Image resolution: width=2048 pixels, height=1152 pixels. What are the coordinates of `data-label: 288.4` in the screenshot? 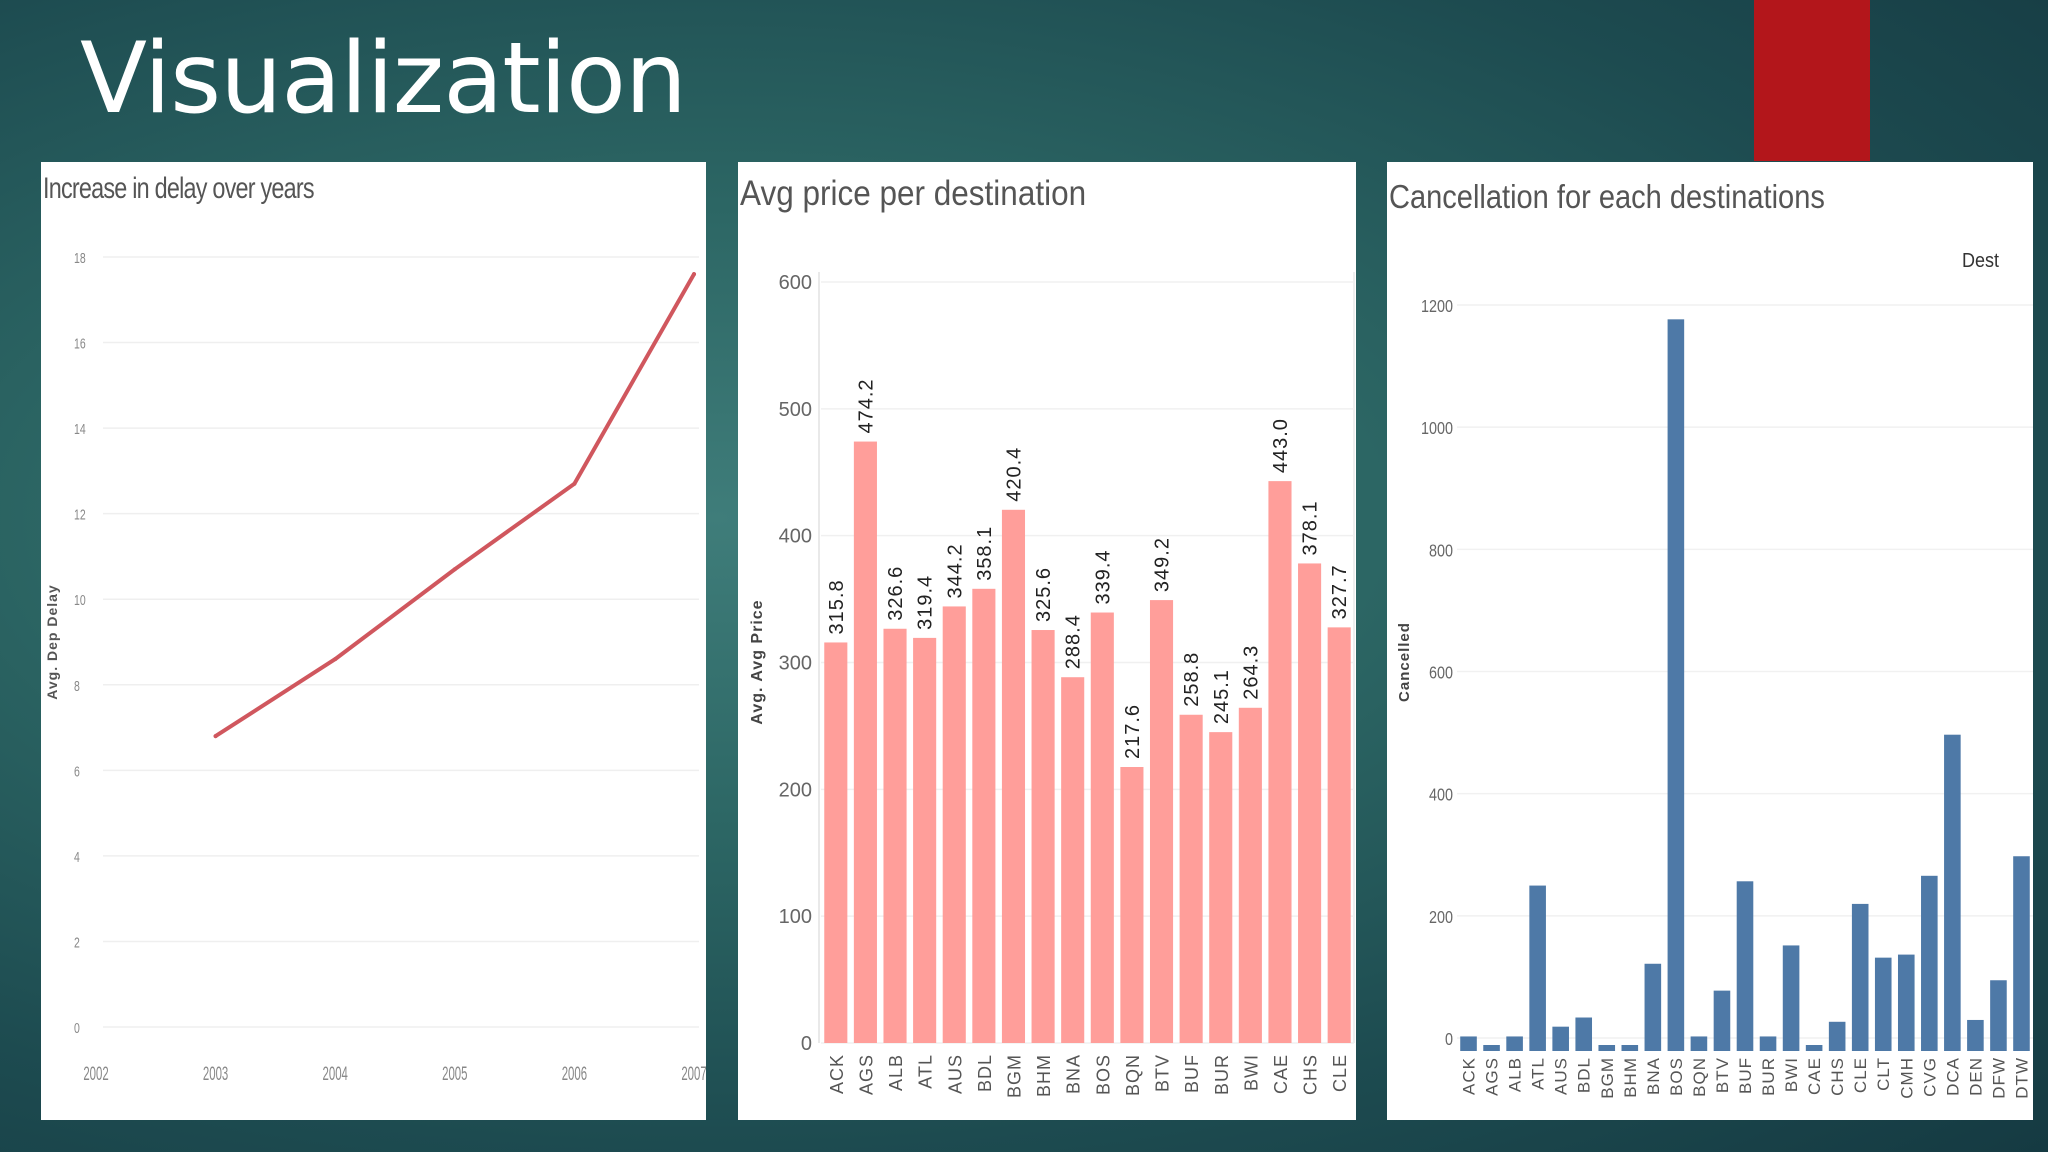 It's located at (1074, 641).